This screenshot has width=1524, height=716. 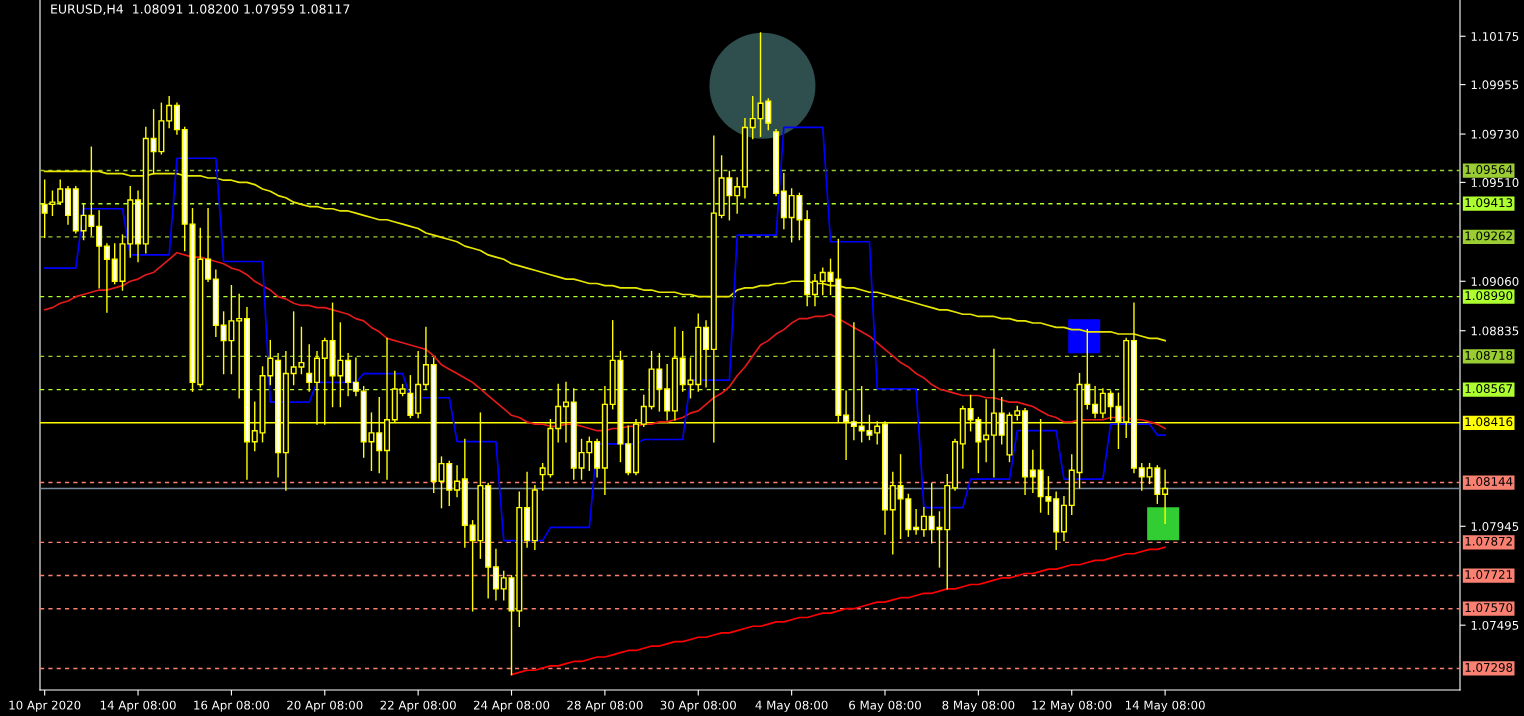 What do you see at coordinates (511, 706) in the screenshot?
I see `x-tick-label: 24 Apr 08:00` at bounding box center [511, 706].